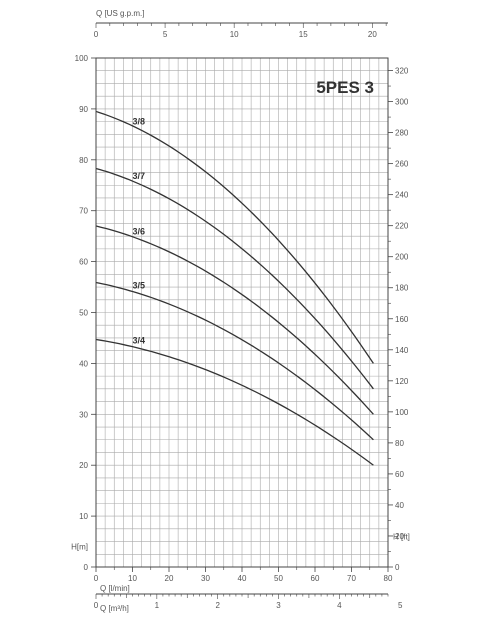  What do you see at coordinates (132, 578) in the screenshot?
I see `x-lmin-tick-label: 10` at bounding box center [132, 578].